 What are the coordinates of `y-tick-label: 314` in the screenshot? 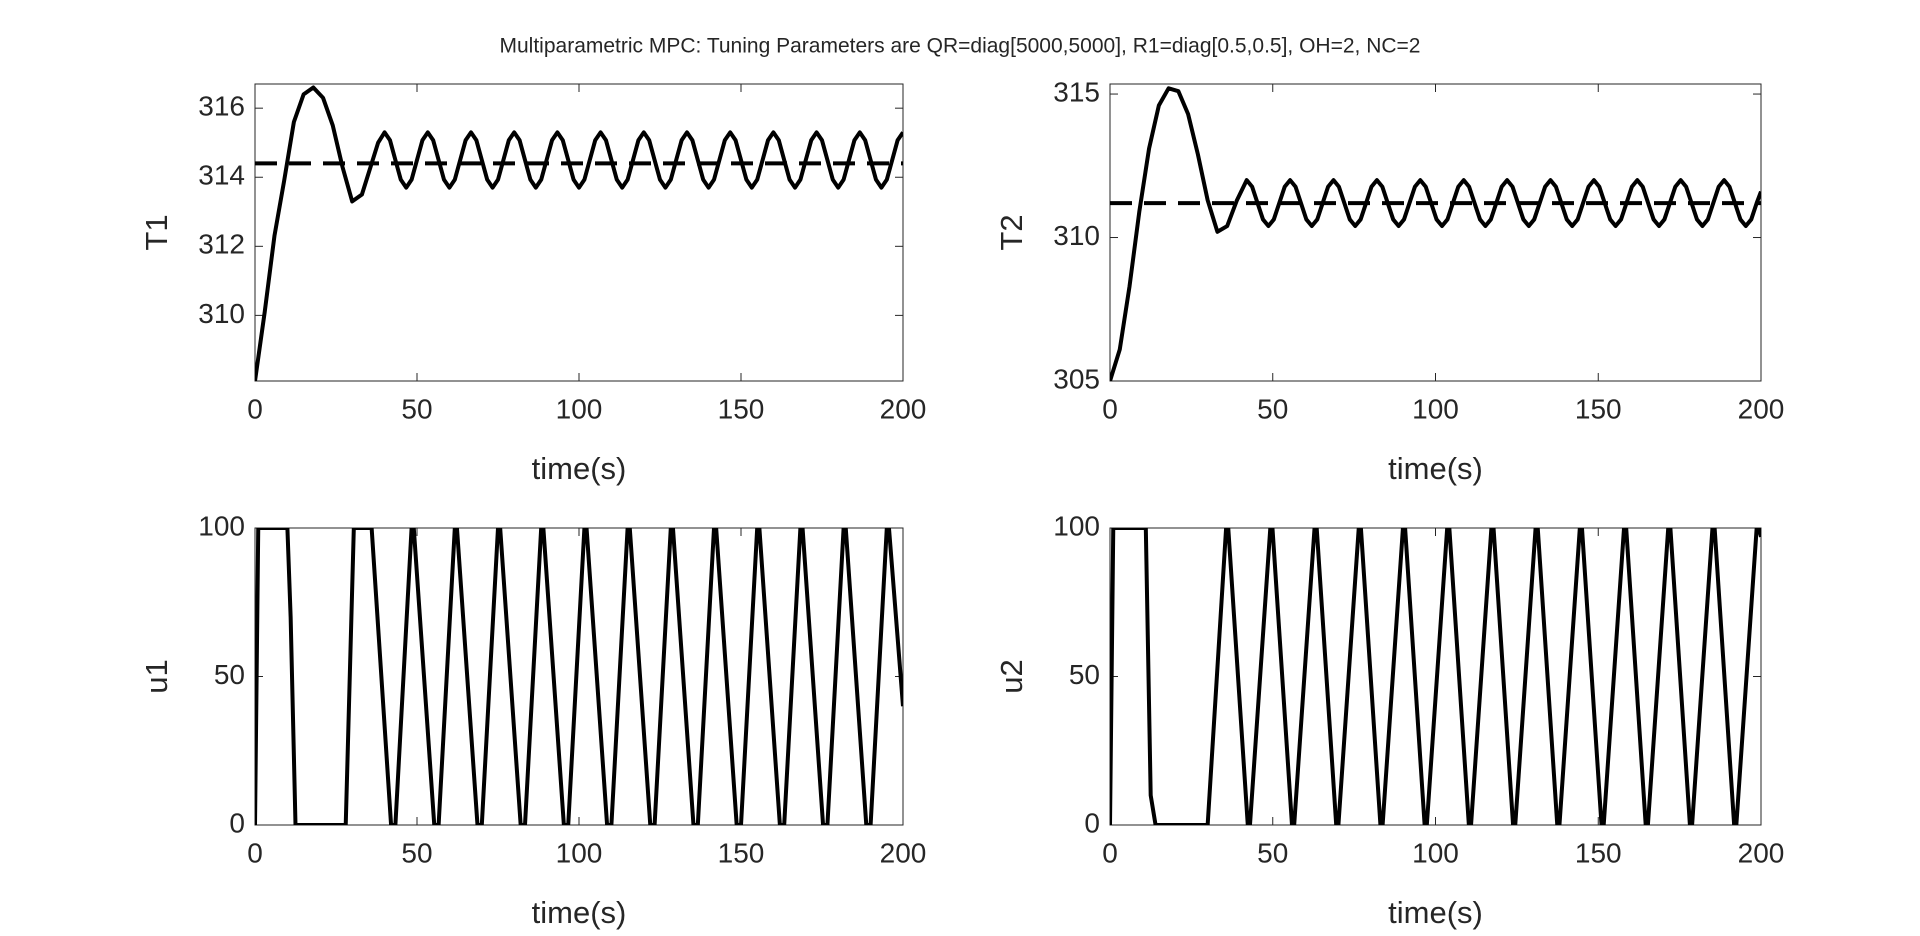 It's located at (221, 175).